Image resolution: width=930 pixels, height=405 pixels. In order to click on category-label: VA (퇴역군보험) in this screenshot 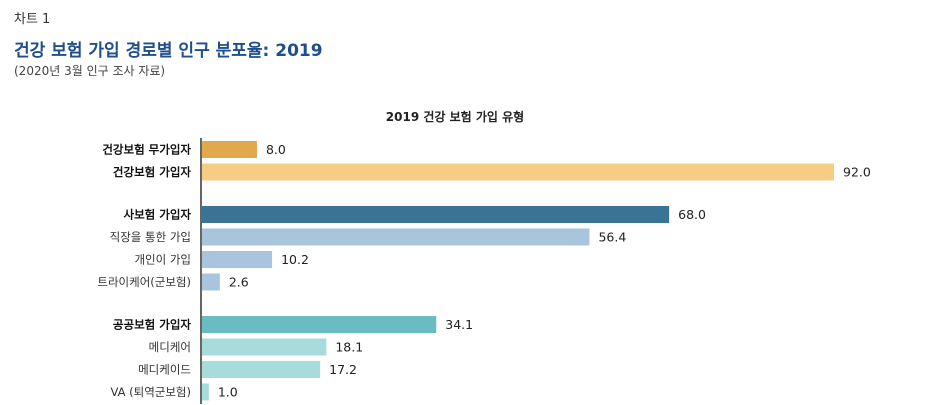, I will do `click(150, 392)`.